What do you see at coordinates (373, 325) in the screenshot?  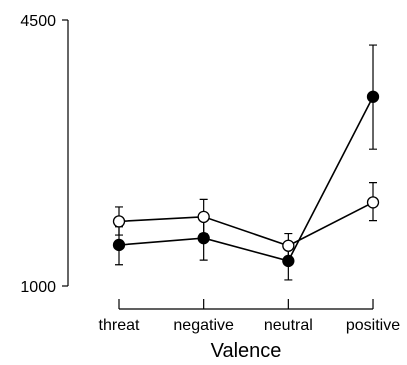 I see `x-tick-label-positive: positive` at bounding box center [373, 325].